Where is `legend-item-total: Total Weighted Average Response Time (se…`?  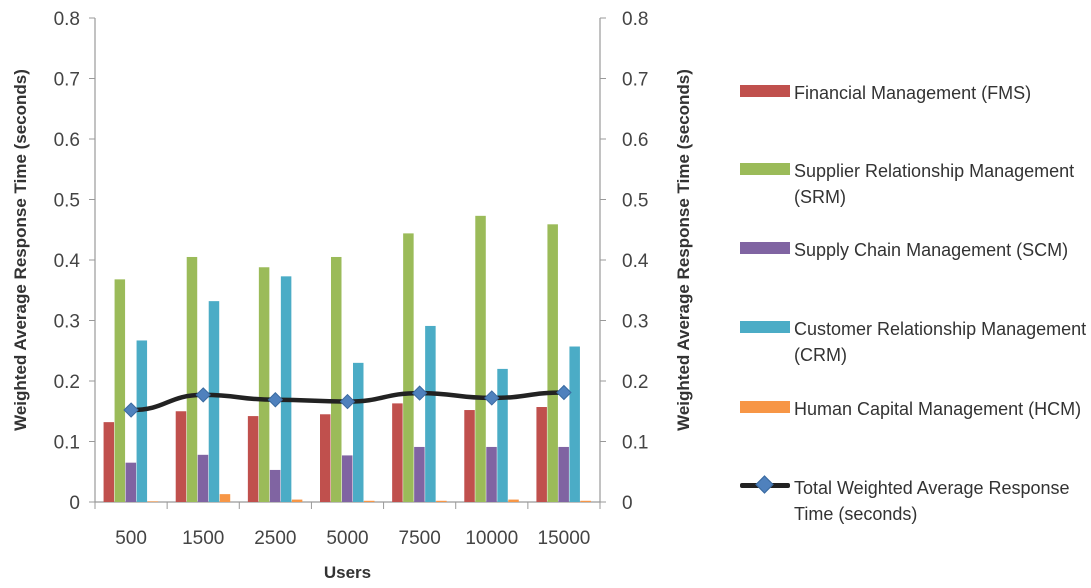
legend-item-total: Total Weighted Average Response Time (se… is located at coordinates (914, 501).